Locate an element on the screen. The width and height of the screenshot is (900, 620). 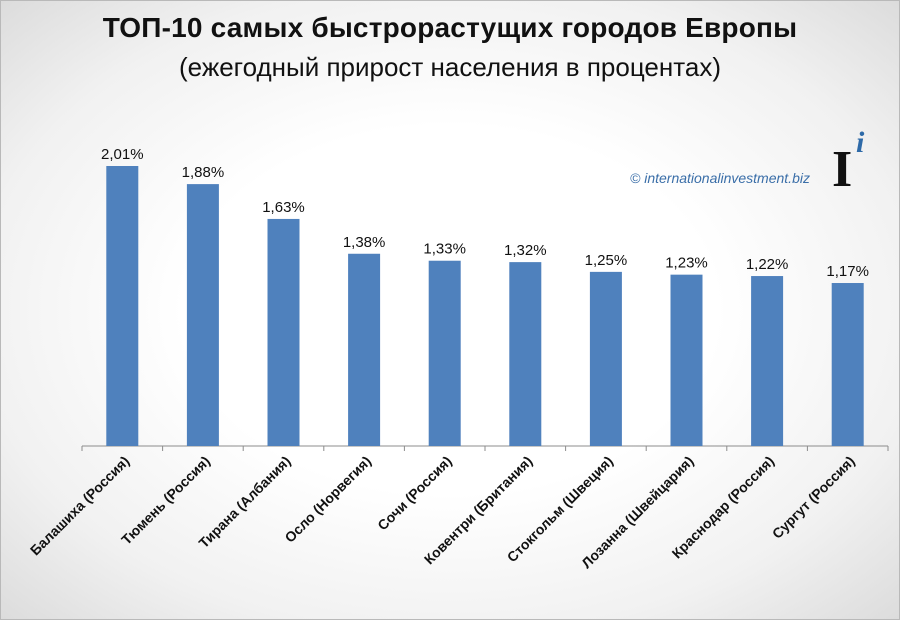
bar-value-label: 1,63% is located at coordinates (283, 207).